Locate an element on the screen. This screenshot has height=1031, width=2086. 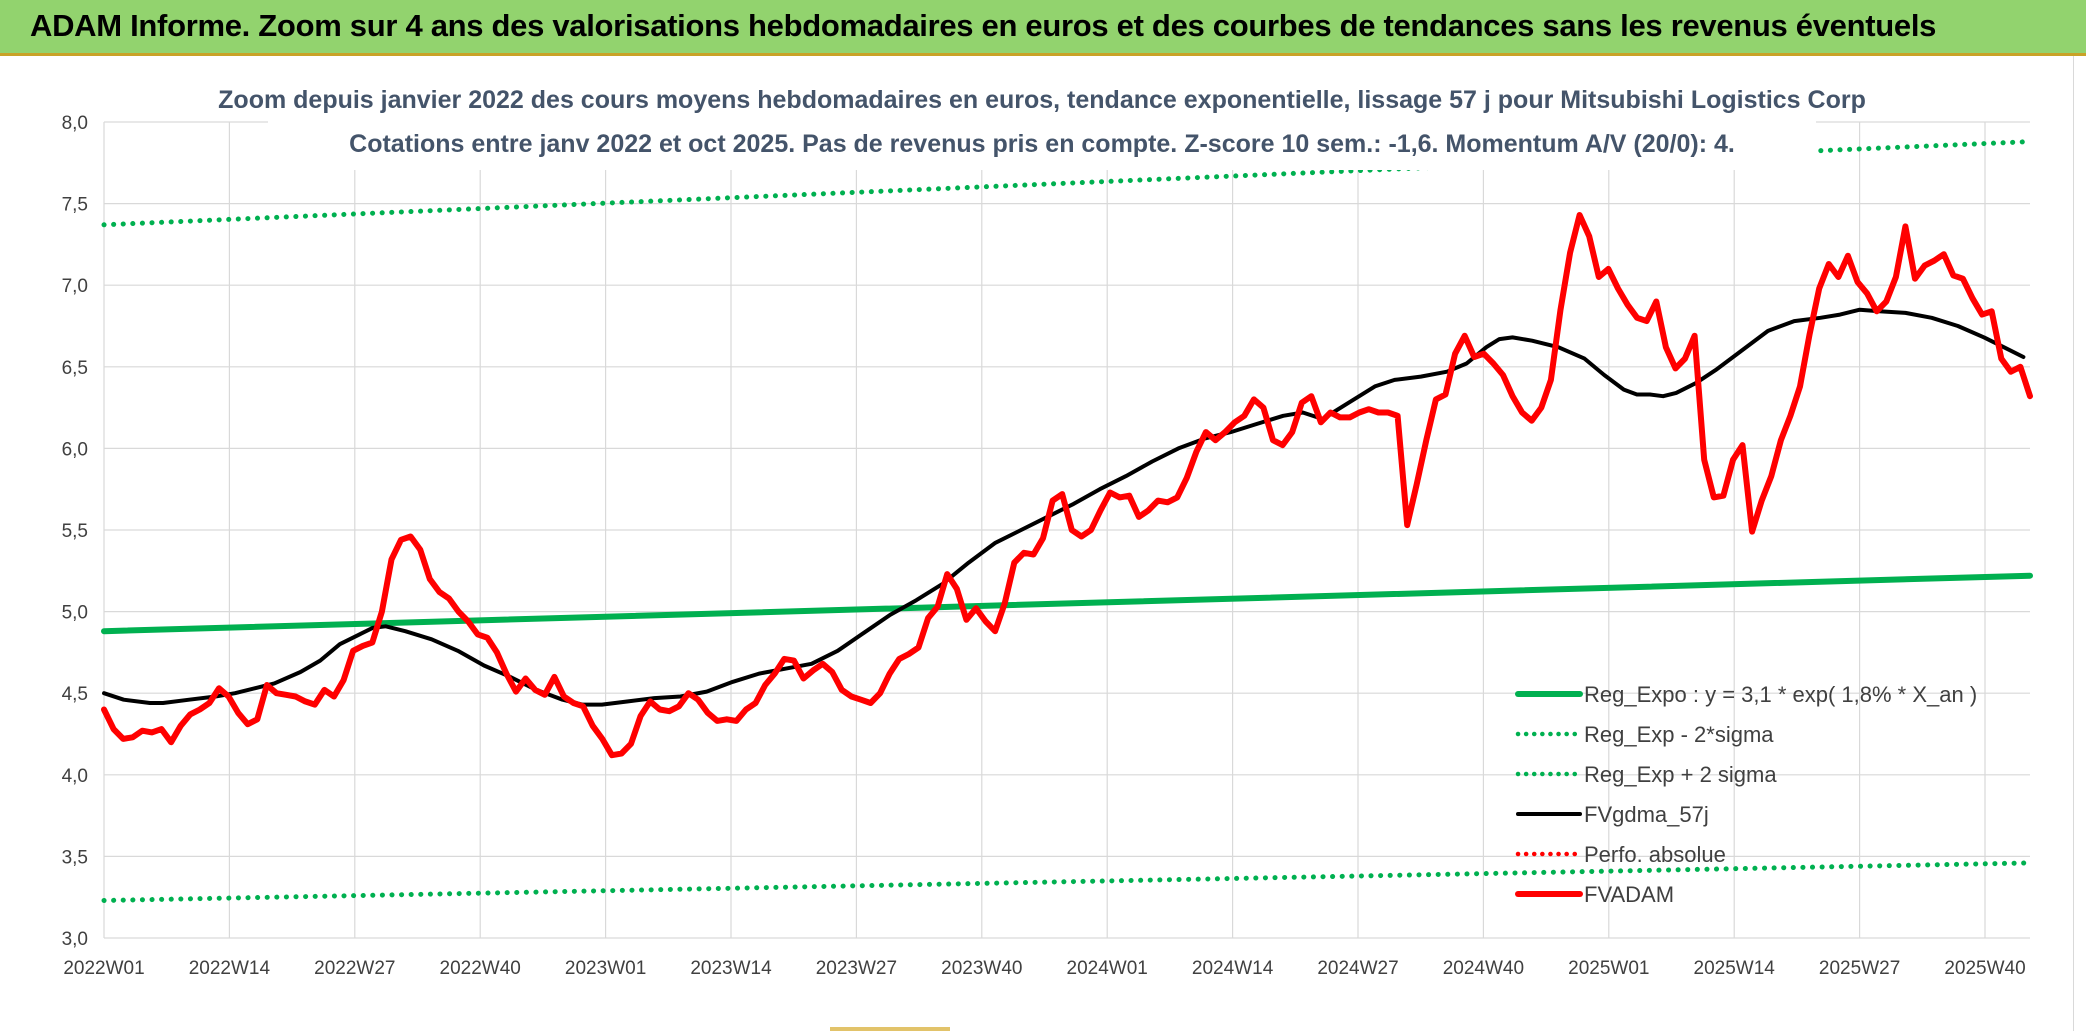
x-tick-label: 2022W40 is located at coordinates (480, 968).